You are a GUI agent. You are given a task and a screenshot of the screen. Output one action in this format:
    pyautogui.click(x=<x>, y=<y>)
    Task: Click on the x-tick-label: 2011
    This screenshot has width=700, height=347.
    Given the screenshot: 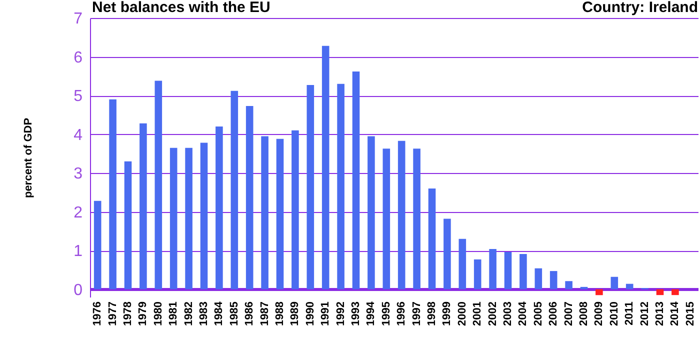 What is the action you would take?
    pyautogui.click(x=630, y=314)
    